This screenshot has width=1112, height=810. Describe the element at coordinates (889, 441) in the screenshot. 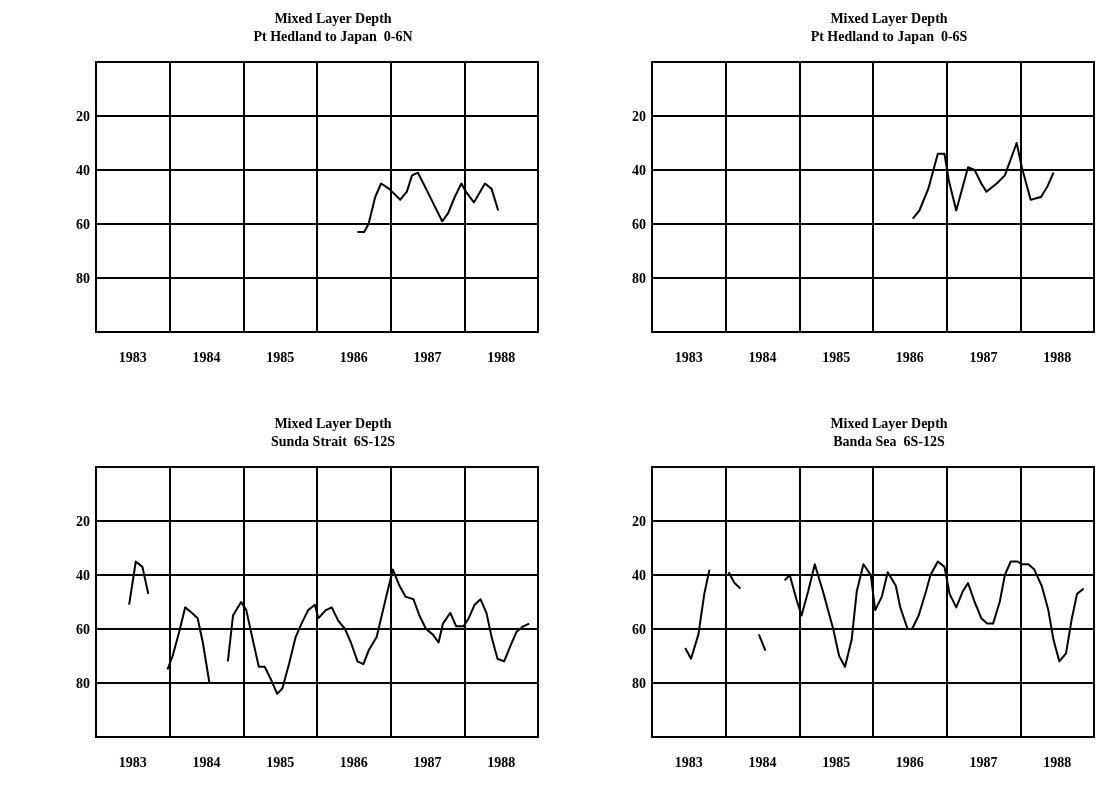

I see `chart-subtitle: Banda Sea 6S-12S` at that location.